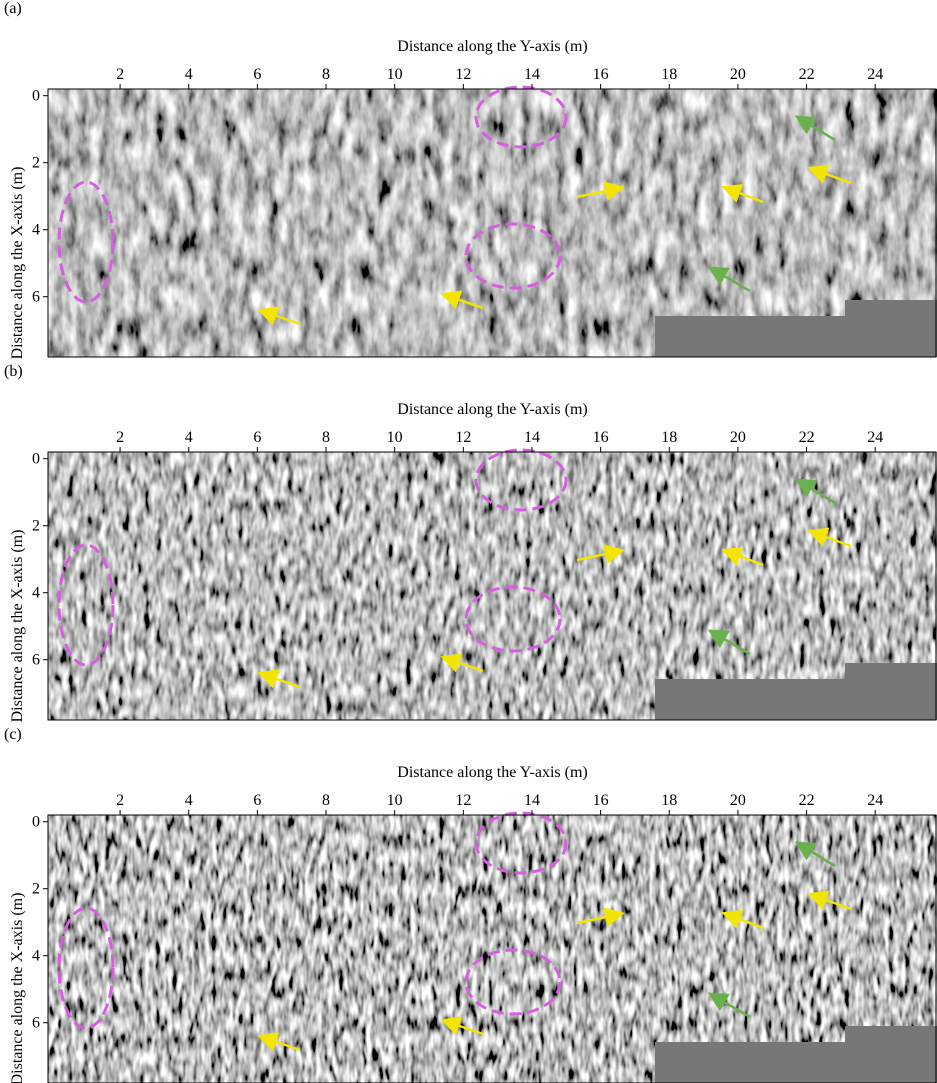 The image size is (937, 1083). I want to click on panel-label: (b), so click(13, 371).